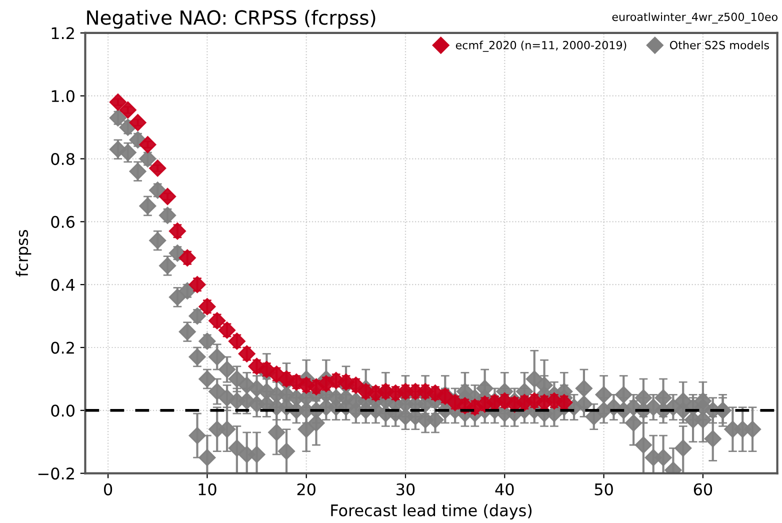 This screenshot has width=782, height=523. What do you see at coordinates (306, 489) in the screenshot?
I see `x-tick-label: 20` at bounding box center [306, 489].